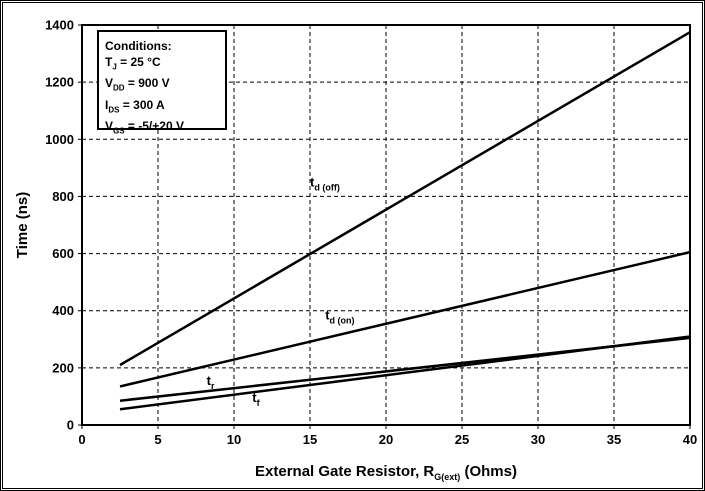 This screenshot has width=705, height=491. Describe the element at coordinates (138, 46) in the screenshot. I see `conditions-heading: Conditions:` at that location.